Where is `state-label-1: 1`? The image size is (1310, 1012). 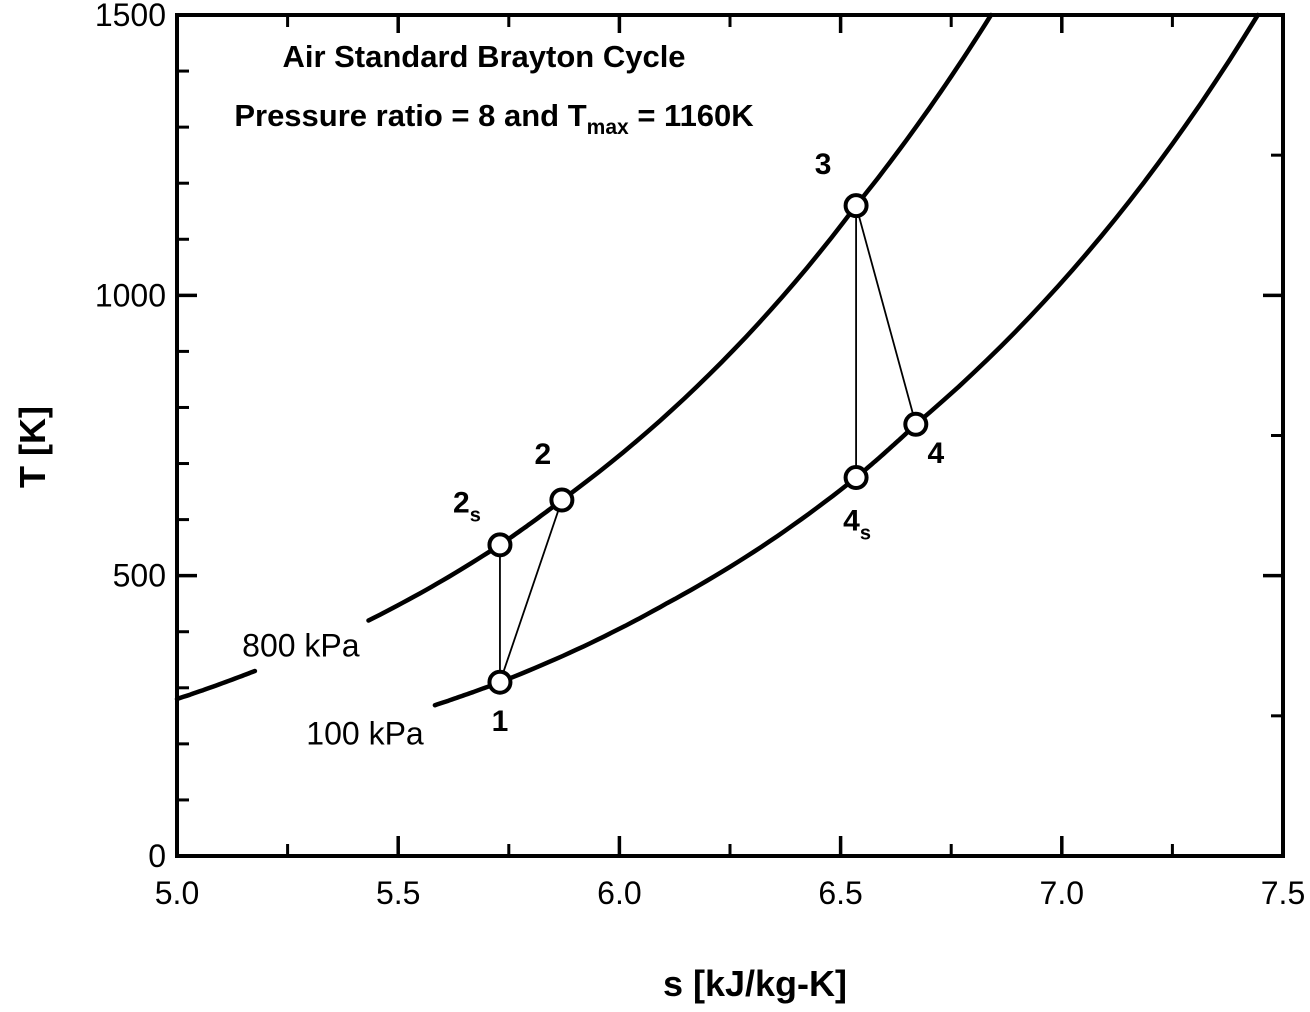 state-label-1: 1 is located at coordinates (500, 722).